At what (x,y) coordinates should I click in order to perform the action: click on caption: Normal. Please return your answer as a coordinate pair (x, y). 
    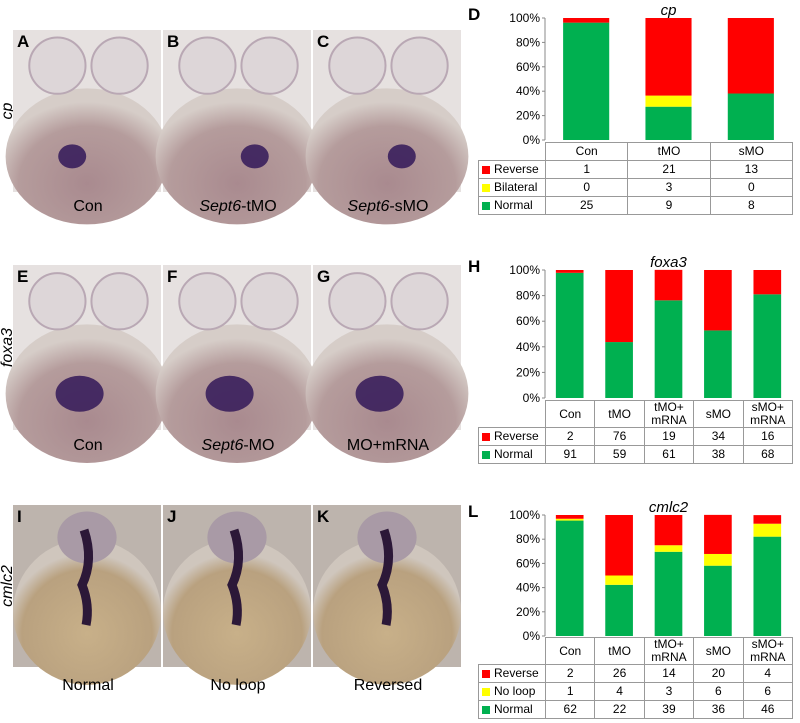
    Looking at the image, I should click on (88, 686).